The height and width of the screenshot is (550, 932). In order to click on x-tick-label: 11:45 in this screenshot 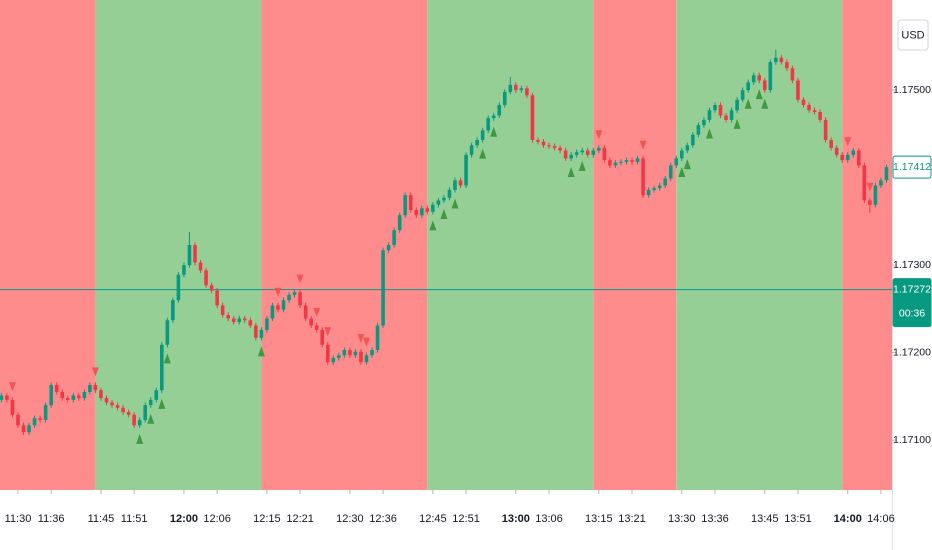, I will do `click(101, 519)`.